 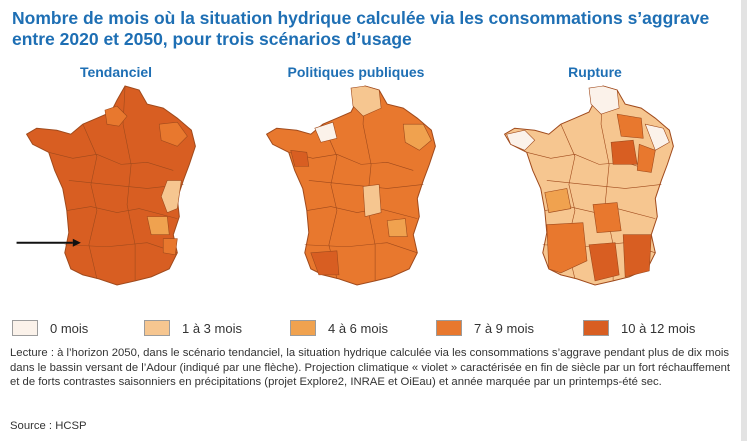 I want to click on legend-swatch-7-9-mois, so click(x=449, y=328).